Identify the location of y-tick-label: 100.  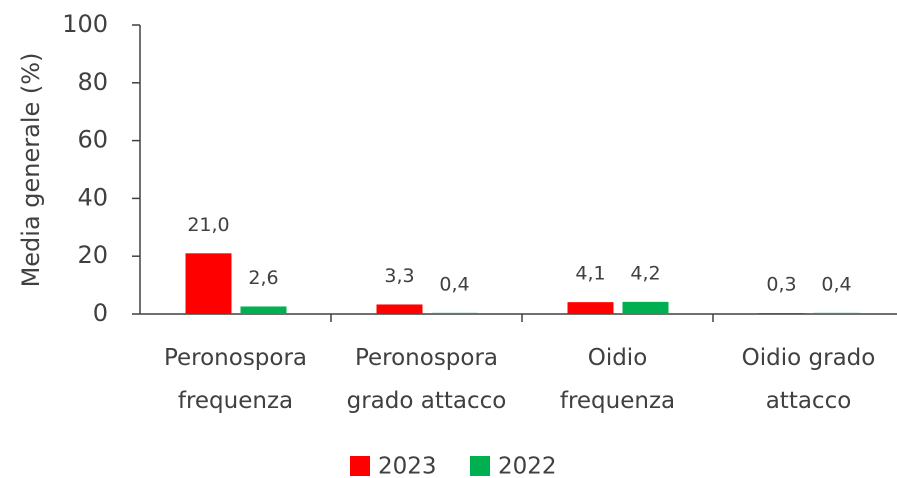
(85, 24).